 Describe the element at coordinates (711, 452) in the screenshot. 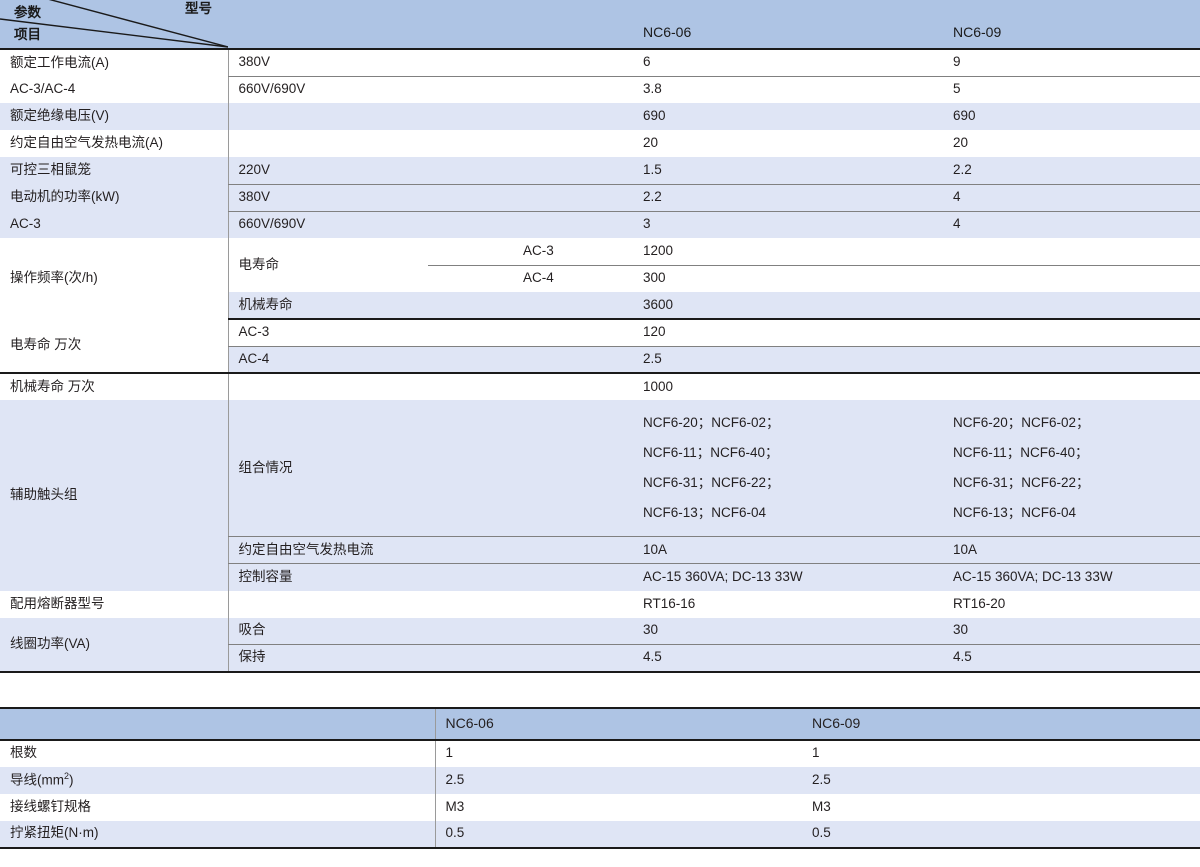

I see `combo-line: NCF6-11；NCF6-40；` at that location.